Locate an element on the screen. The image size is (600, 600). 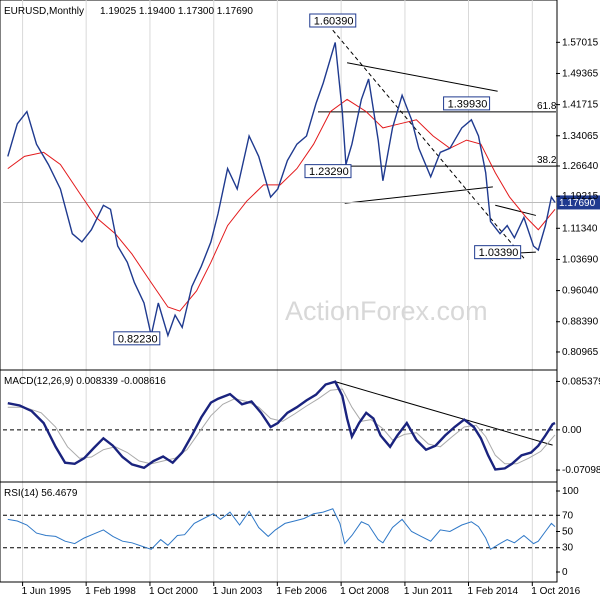
lower-trendline is located at coordinates (418, 195).